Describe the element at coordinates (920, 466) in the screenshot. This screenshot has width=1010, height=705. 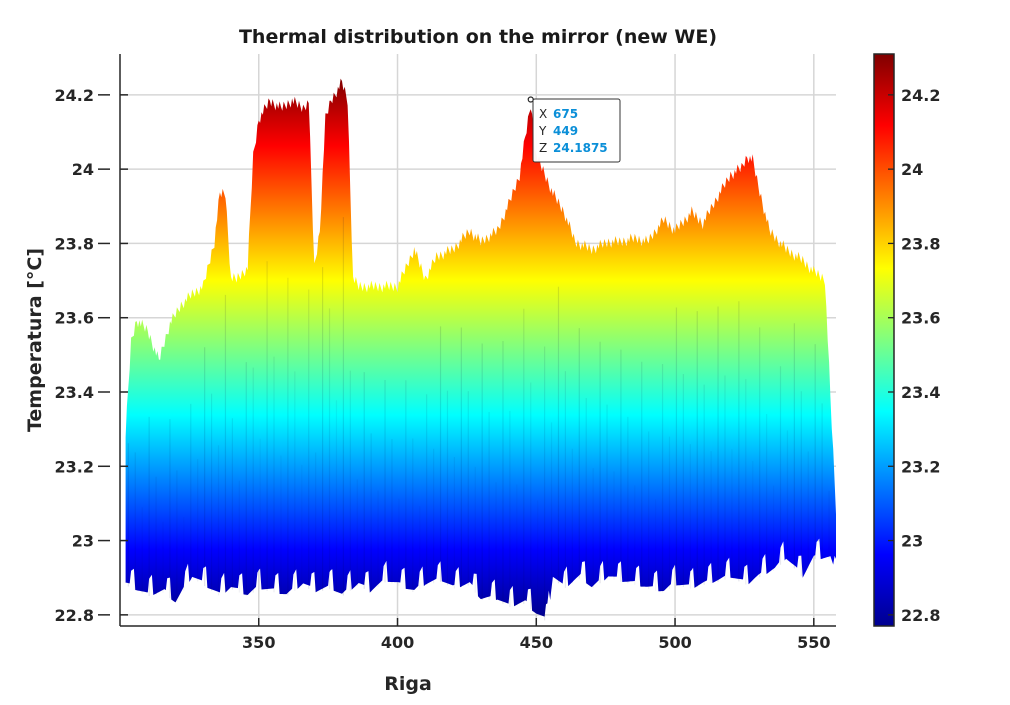
I see `colorbar-tick-label: 23.2` at that location.